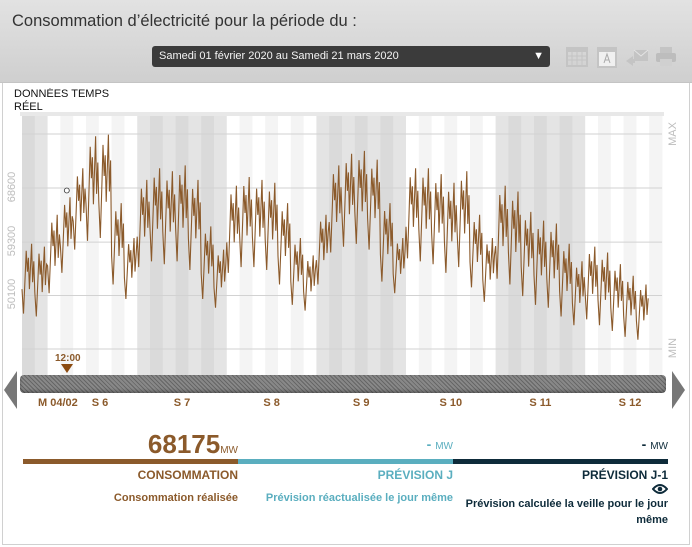 The image size is (692, 547). Describe the element at coordinates (624, 475) in the screenshot. I see `legend-label: PRÉVISION J-1` at that location.